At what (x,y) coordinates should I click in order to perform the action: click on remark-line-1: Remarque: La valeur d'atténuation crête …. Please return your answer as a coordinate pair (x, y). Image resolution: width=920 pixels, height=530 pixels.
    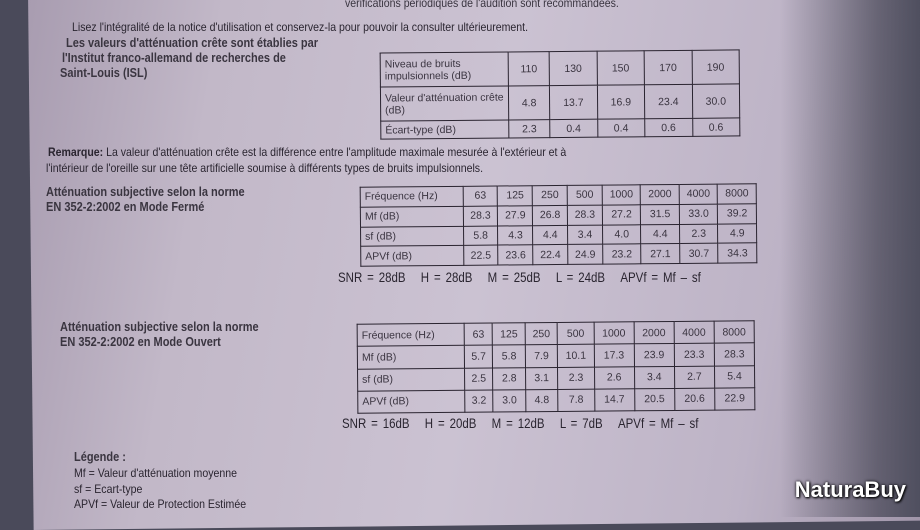
    Looking at the image, I should click on (307, 152).